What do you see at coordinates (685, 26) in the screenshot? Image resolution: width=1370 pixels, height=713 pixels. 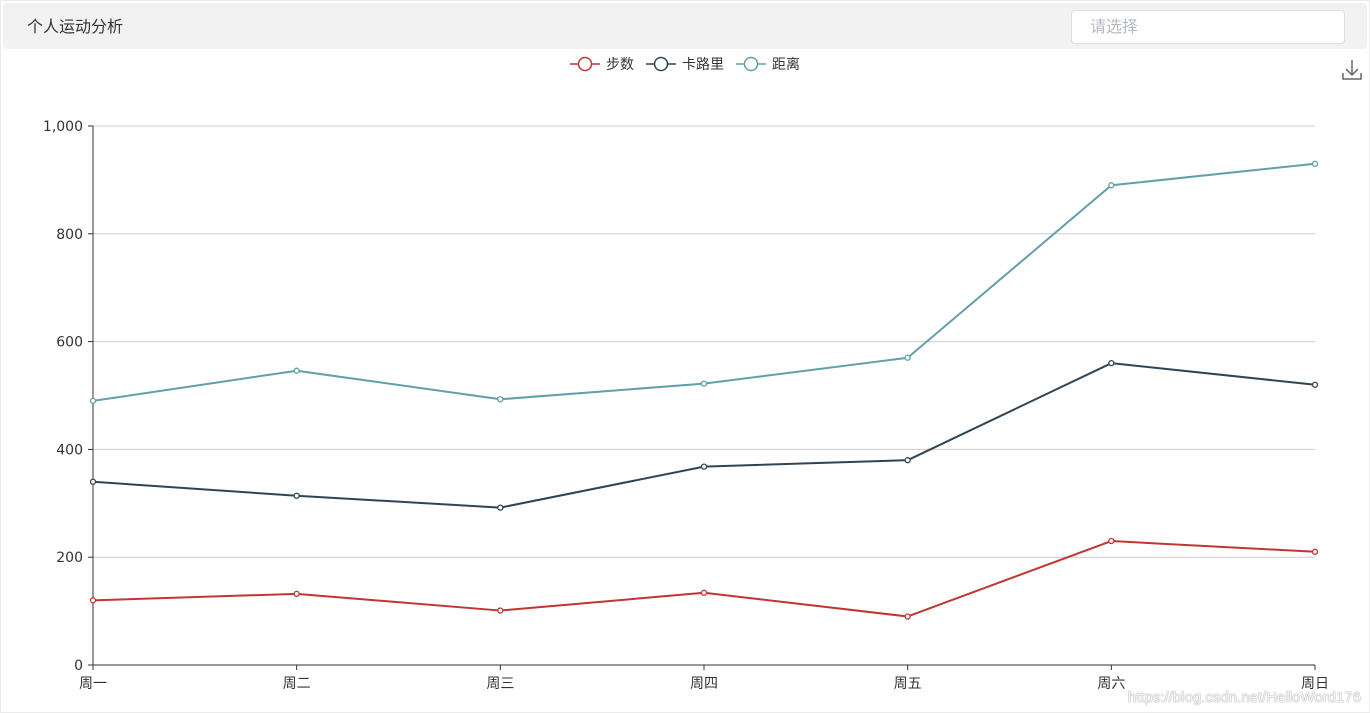 I see `header-bar: 个人运动分析 请选择` at bounding box center [685, 26].